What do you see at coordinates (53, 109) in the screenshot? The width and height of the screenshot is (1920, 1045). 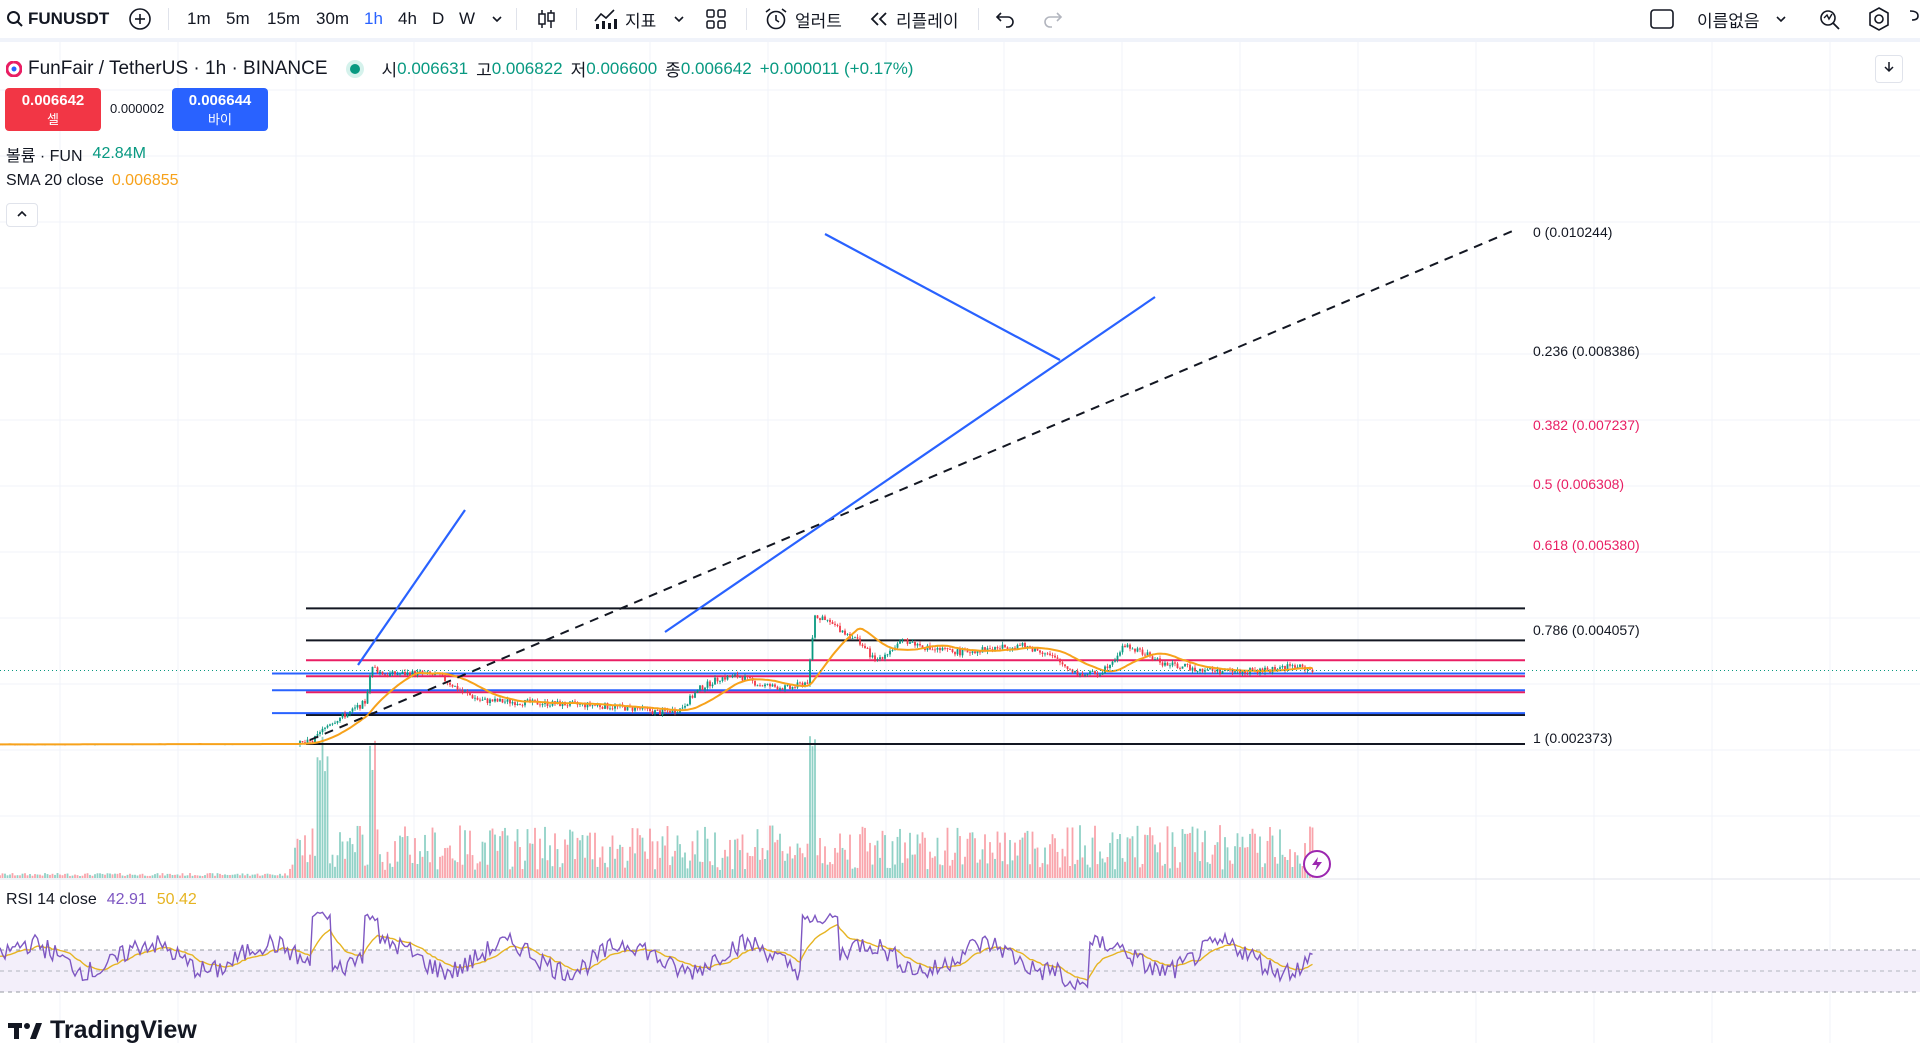 I see `sell-button: 0.006642 셀` at bounding box center [53, 109].